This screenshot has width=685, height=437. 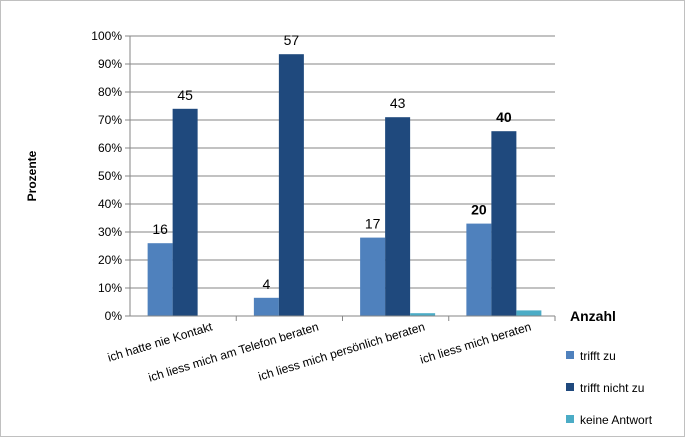 What do you see at coordinates (114, 316) in the screenshot?
I see `y-tick-label: 0%` at bounding box center [114, 316].